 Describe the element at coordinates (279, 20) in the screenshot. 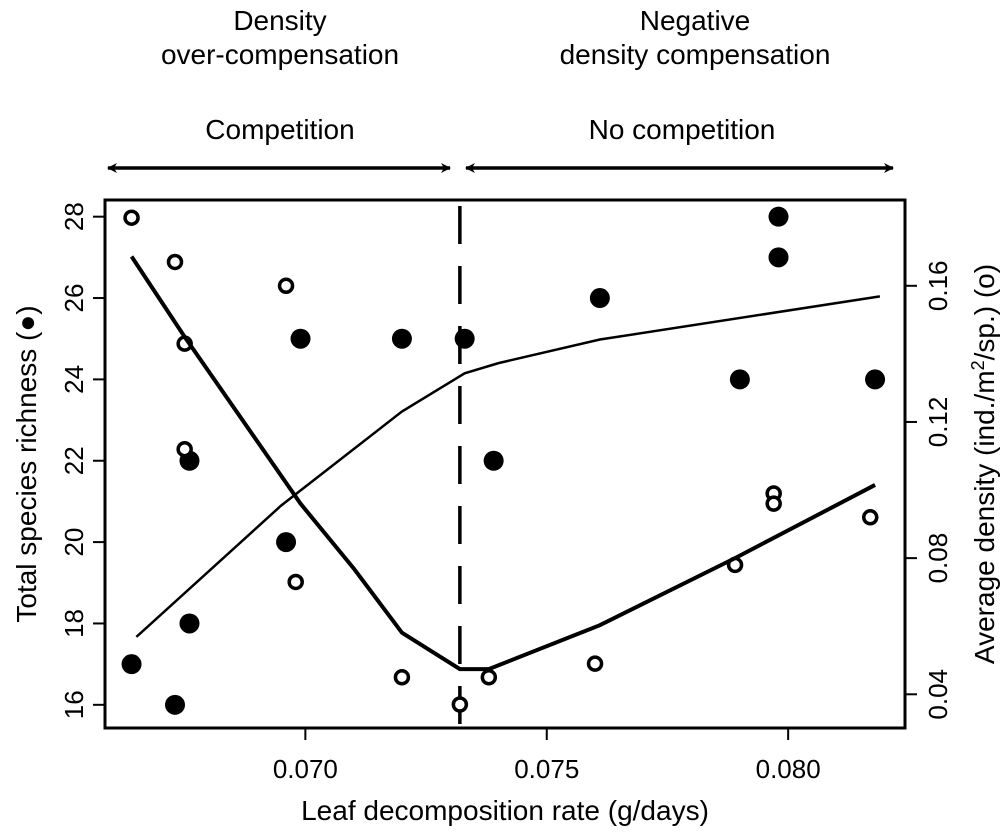

I see `annotation-left-line1: Density` at that location.